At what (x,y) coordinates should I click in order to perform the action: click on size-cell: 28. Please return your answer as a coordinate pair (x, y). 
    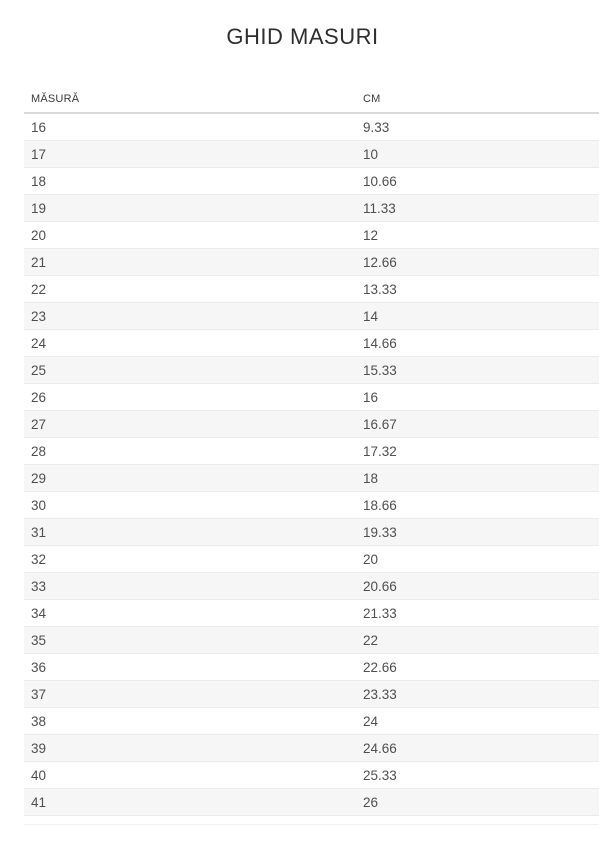
    Looking at the image, I should click on (39, 451).